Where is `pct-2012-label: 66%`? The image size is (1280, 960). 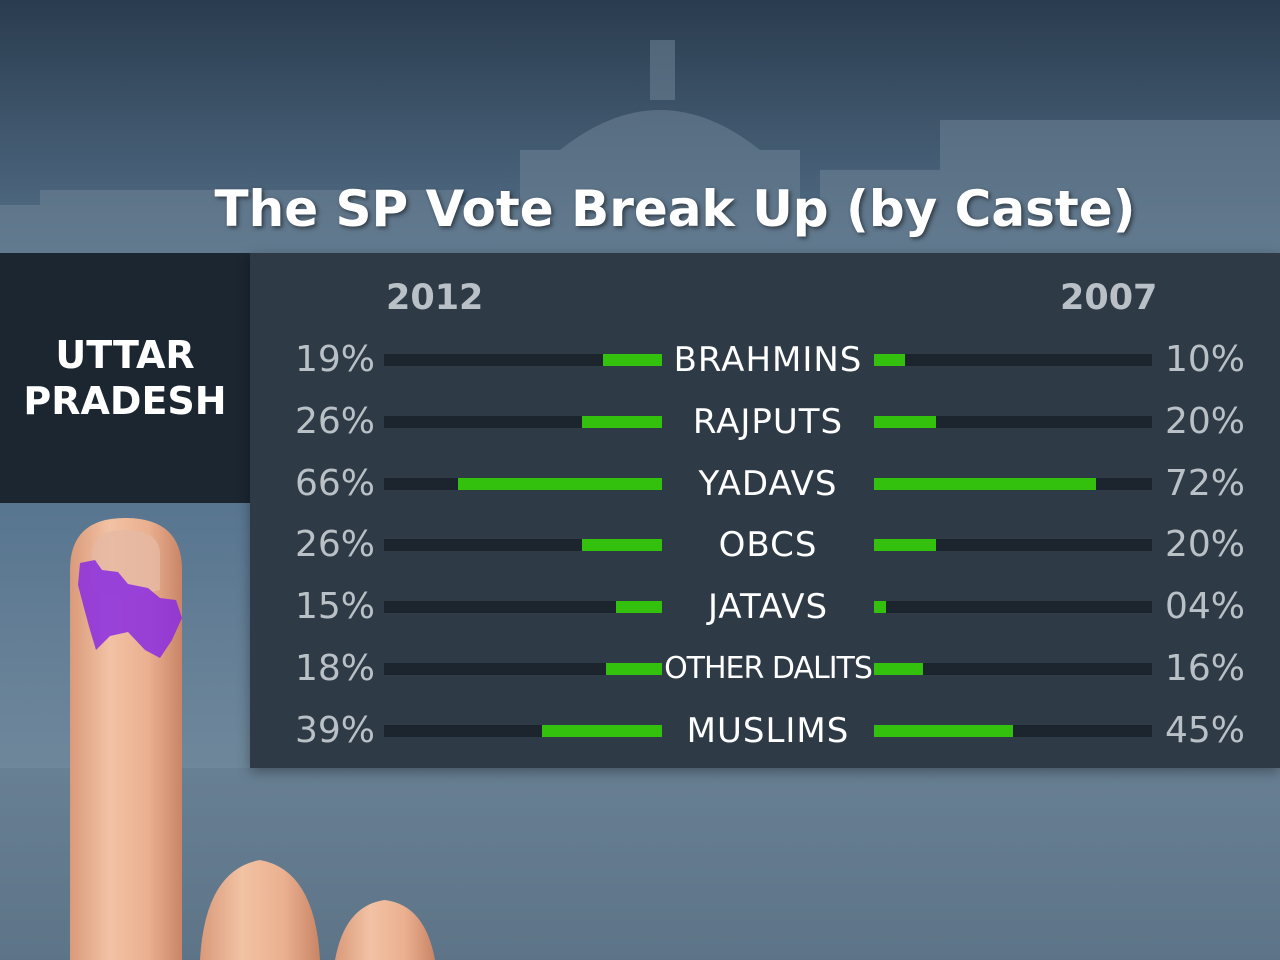
pct-2012-label: 66% is located at coordinates (335, 483).